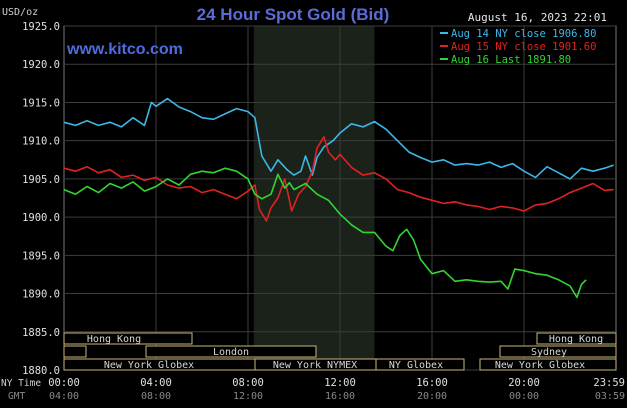 This screenshot has height=408, width=627. I want to click on y-tick-label: 1925.0, so click(41, 27).